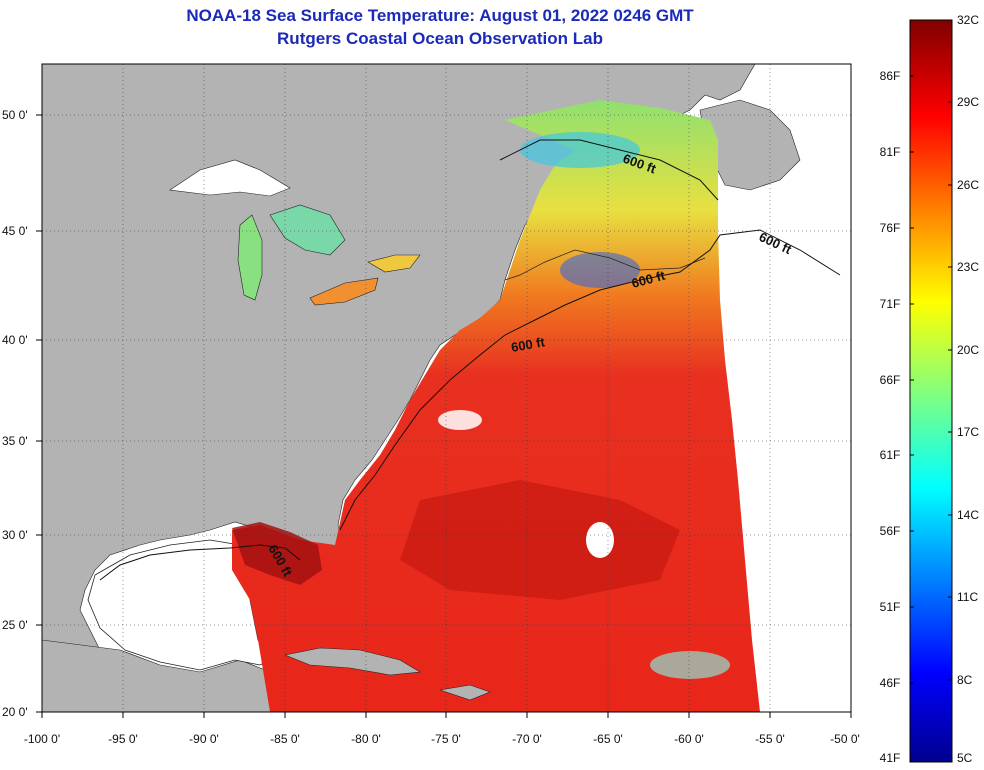 This screenshot has width=984, height=770. What do you see at coordinates (968, 267) in the screenshot?
I see `colorbar-celsius-label: 23C` at bounding box center [968, 267].